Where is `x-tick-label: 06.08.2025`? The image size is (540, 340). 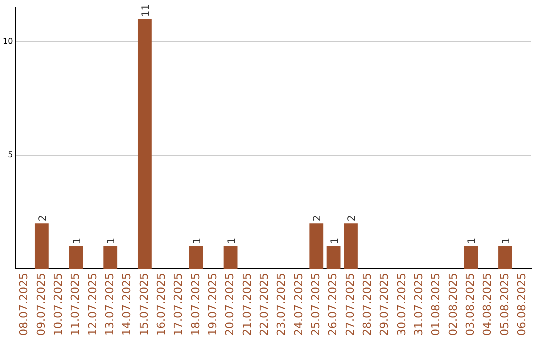
x-tick-label: 06.08.2025 is located at coordinates (522, 304).